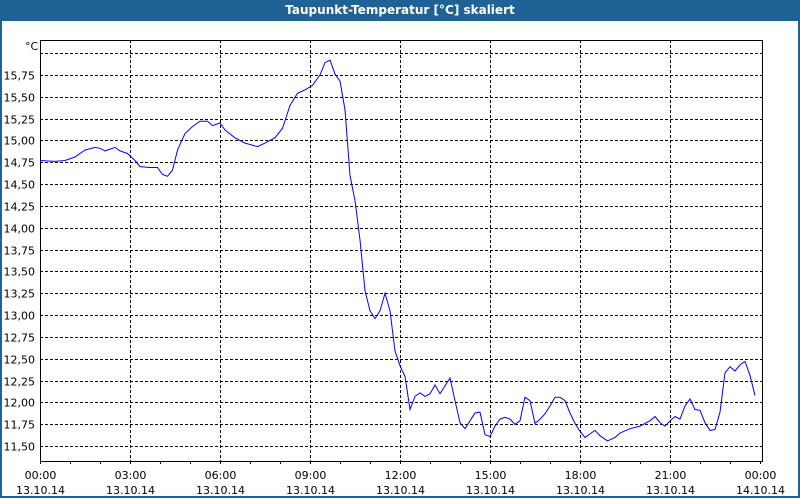 This screenshot has height=500, width=800. What do you see at coordinates (20, 251) in the screenshot?
I see `y-tick-label: 13,75` at bounding box center [20, 251].